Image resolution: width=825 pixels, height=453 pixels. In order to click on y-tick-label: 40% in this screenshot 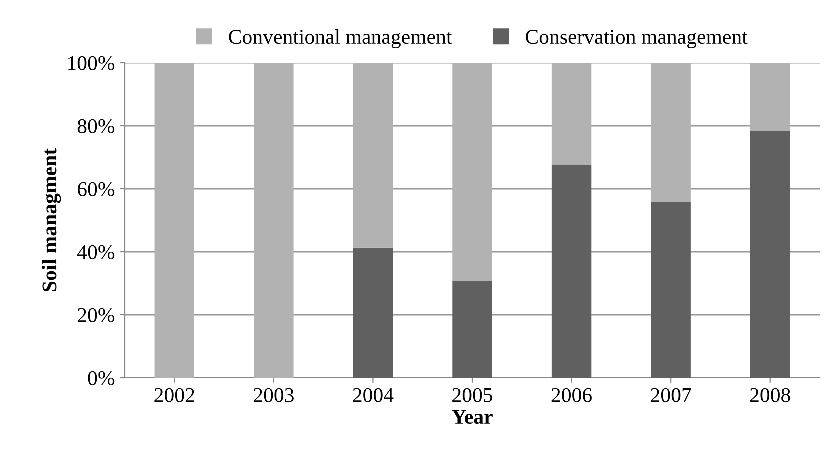, I will do `click(96, 252)`.